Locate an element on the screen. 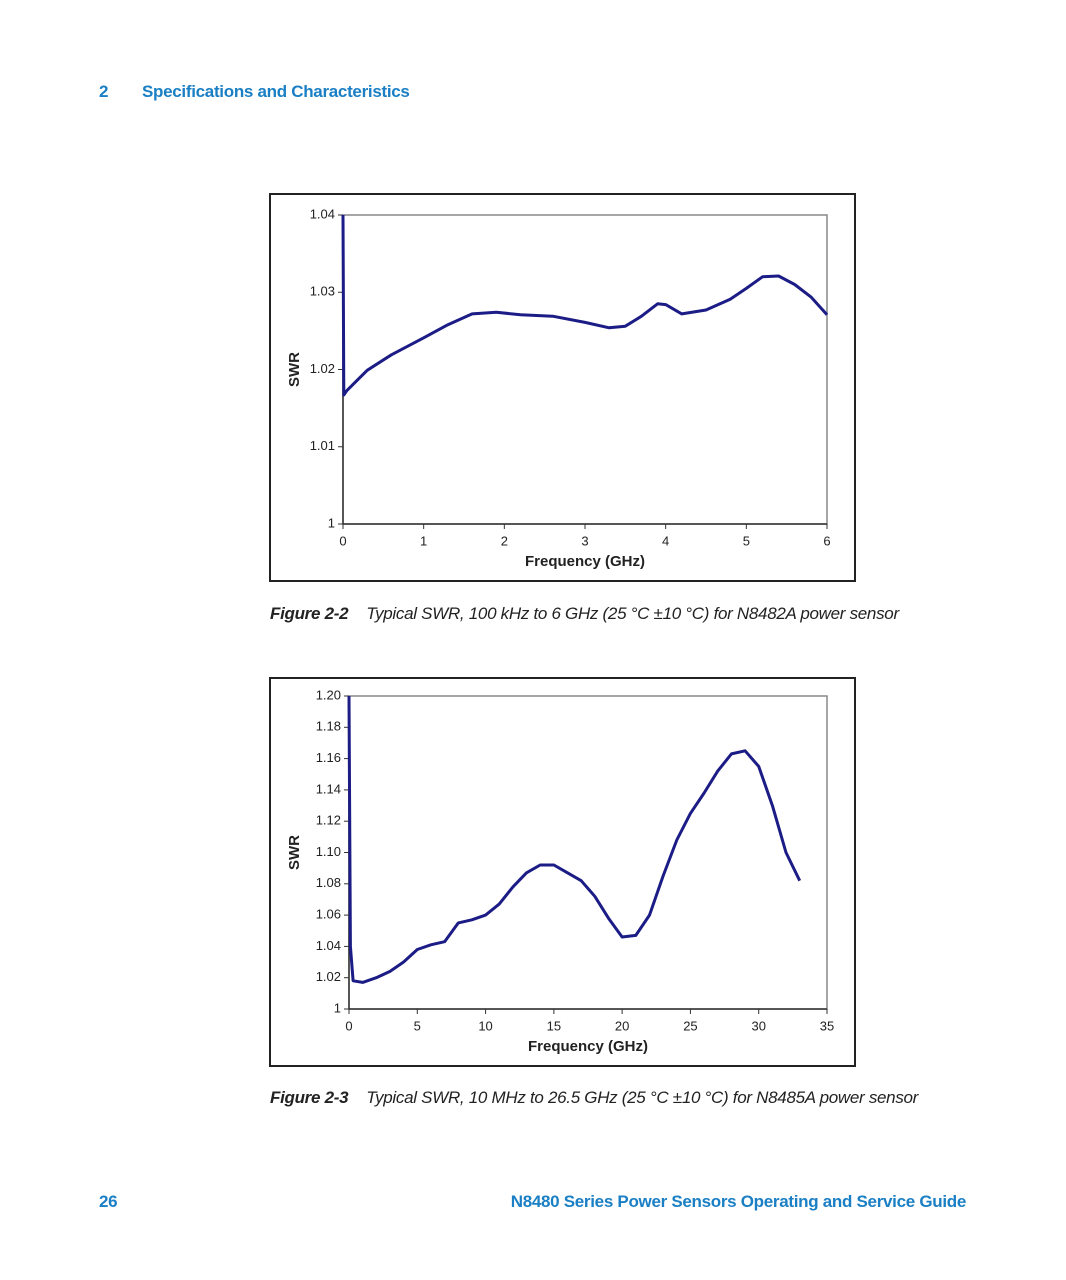 The image size is (1066, 1280). x-tick-label: 2 is located at coordinates (504, 540).